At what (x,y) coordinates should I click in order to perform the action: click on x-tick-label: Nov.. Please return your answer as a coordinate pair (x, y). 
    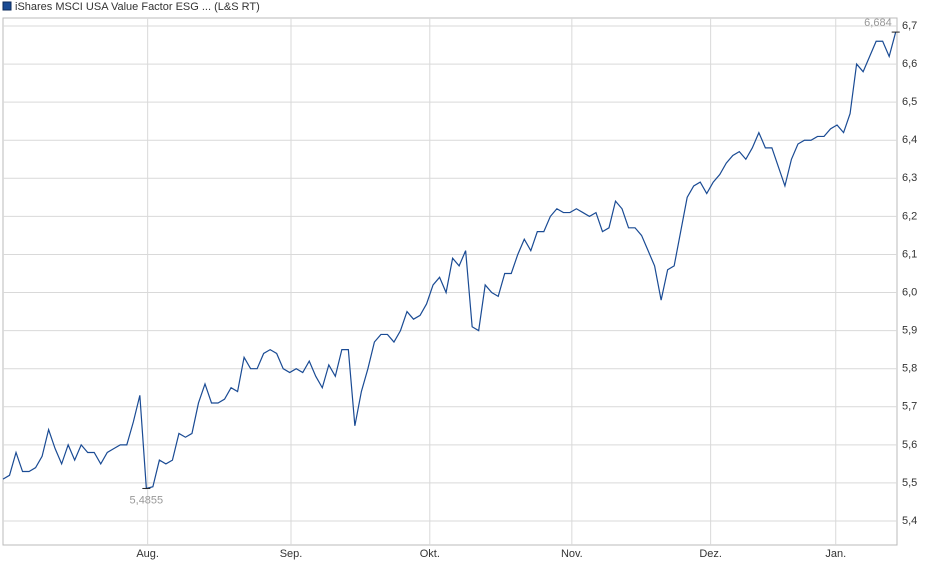
    Looking at the image, I should click on (572, 554).